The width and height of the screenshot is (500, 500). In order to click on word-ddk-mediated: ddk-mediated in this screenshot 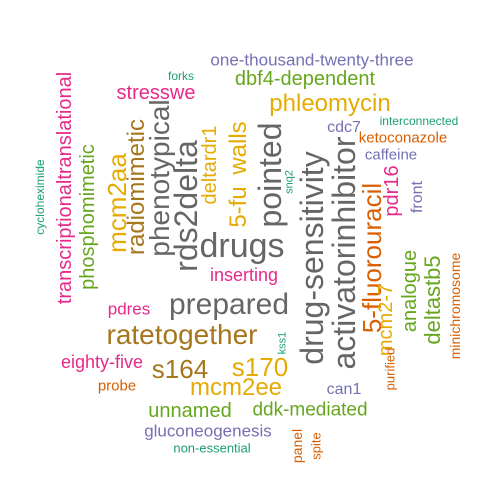, I will do `click(310, 410)`.